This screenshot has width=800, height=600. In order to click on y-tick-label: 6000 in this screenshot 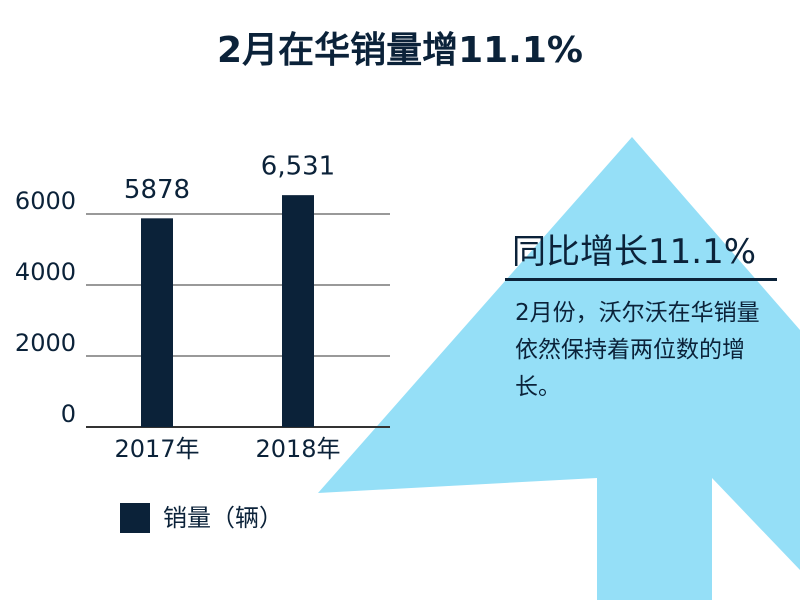, I will do `click(45, 201)`.